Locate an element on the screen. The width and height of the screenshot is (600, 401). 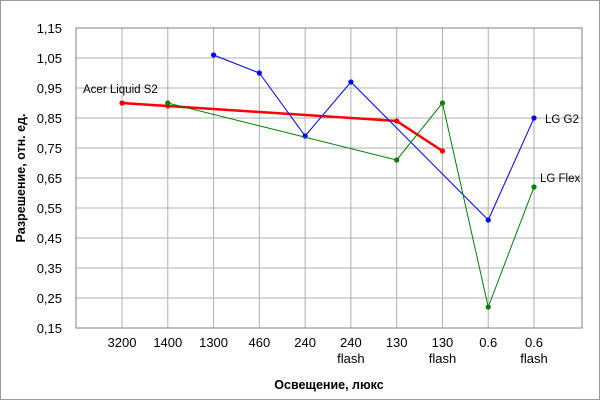
y-tick-label: 0,85 is located at coordinates (49, 118).